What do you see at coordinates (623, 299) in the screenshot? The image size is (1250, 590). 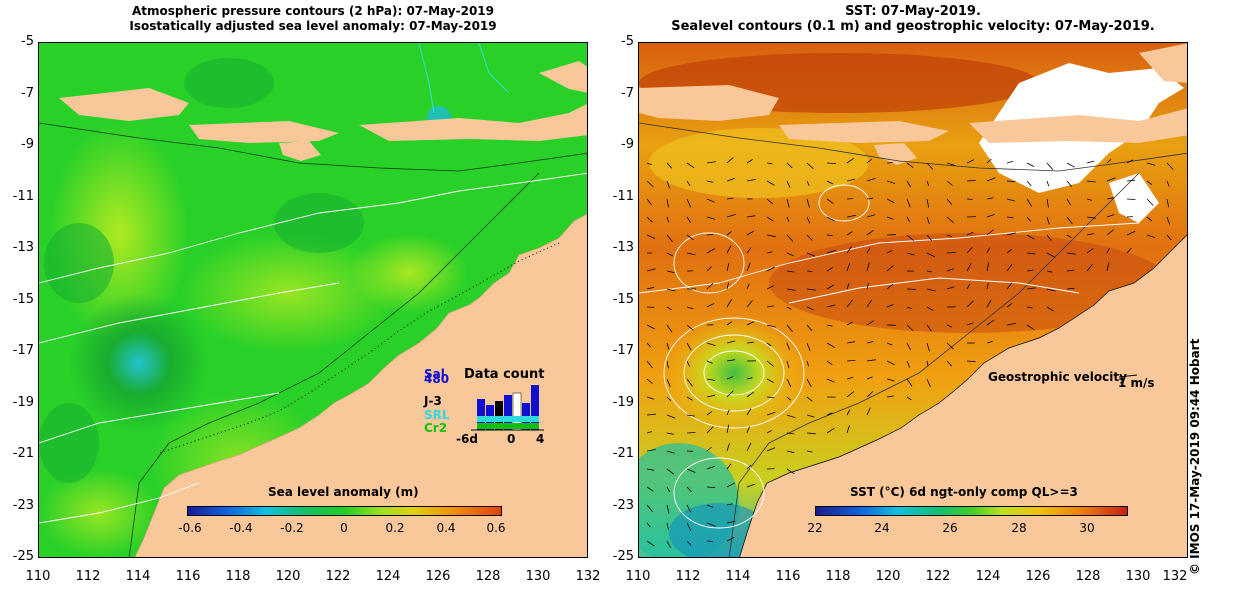 I see `y-tick-label: -15` at bounding box center [623, 299].